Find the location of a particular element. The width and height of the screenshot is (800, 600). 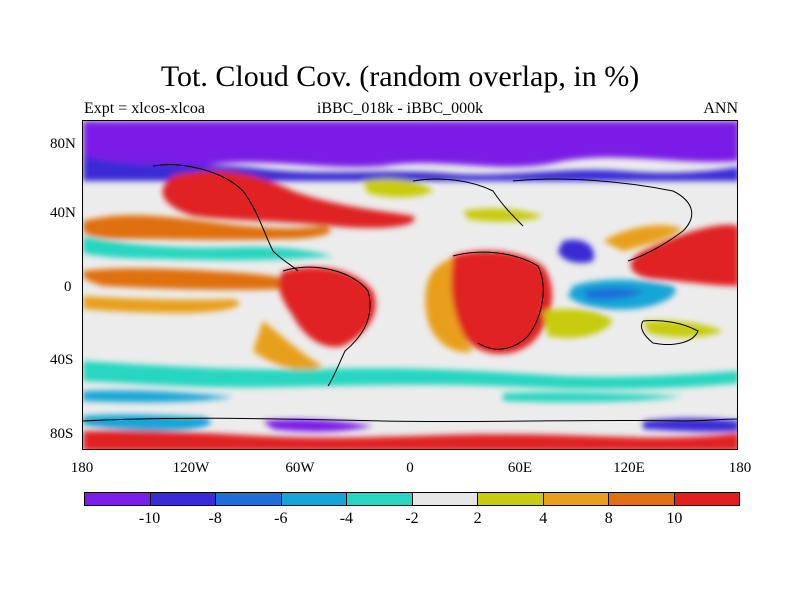

lat-label-80s: 80S is located at coordinates (62, 434).